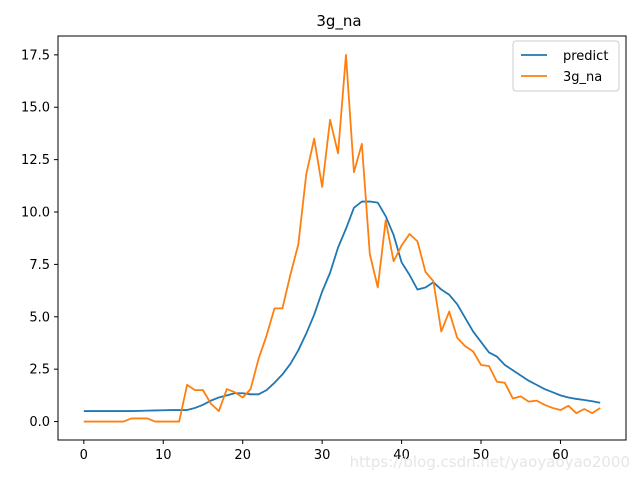 The height and width of the screenshot is (480, 640). I want to click on legend-box, so click(566, 66).